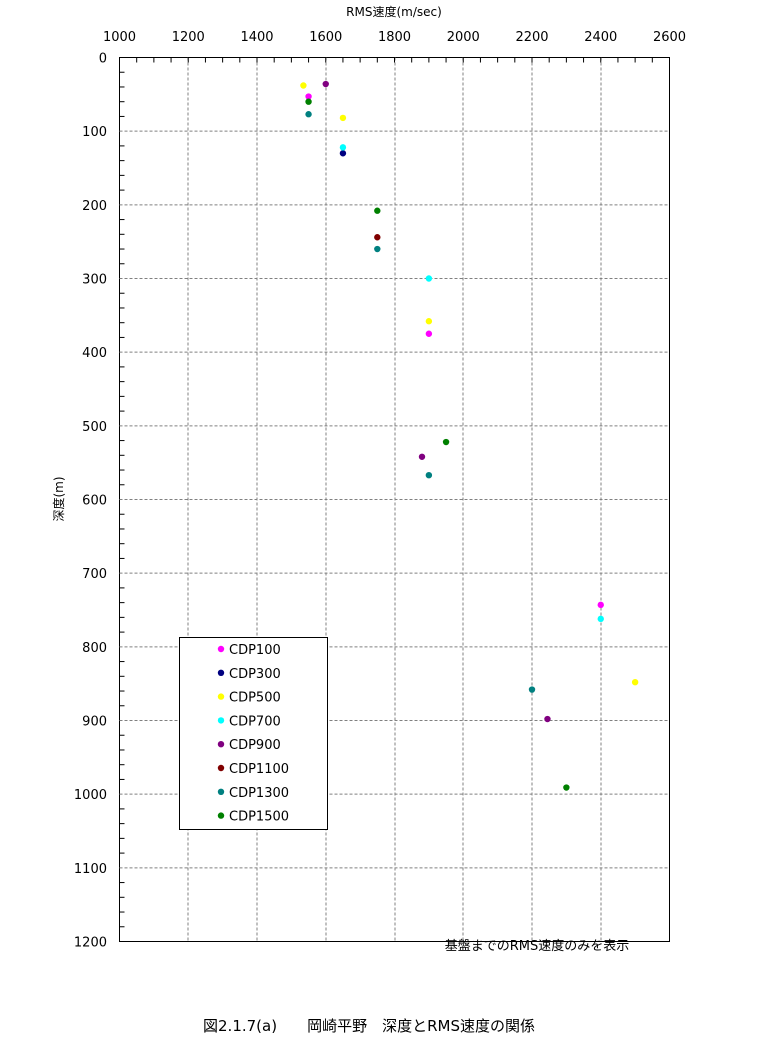  What do you see at coordinates (669, 37) in the screenshot?
I see `x-tick-label: 2600` at bounding box center [669, 37].